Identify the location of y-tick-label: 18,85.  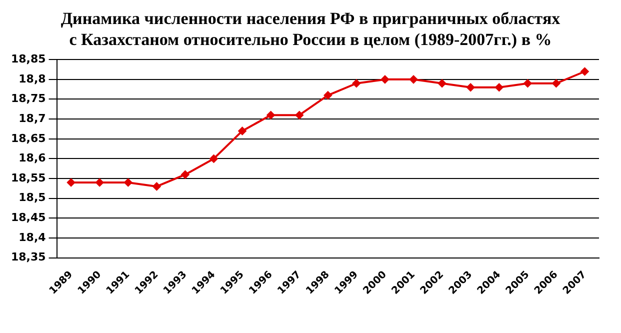
(28, 59).